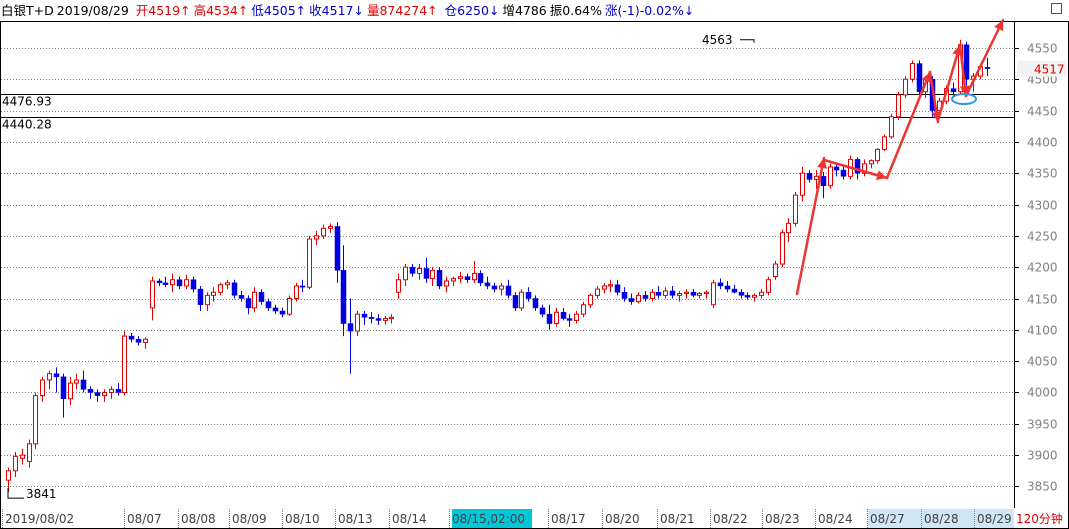 The image size is (1069, 529). Describe the element at coordinates (27, 125) in the screenshot. I see `reference-line-label: 4440.28` at that location.